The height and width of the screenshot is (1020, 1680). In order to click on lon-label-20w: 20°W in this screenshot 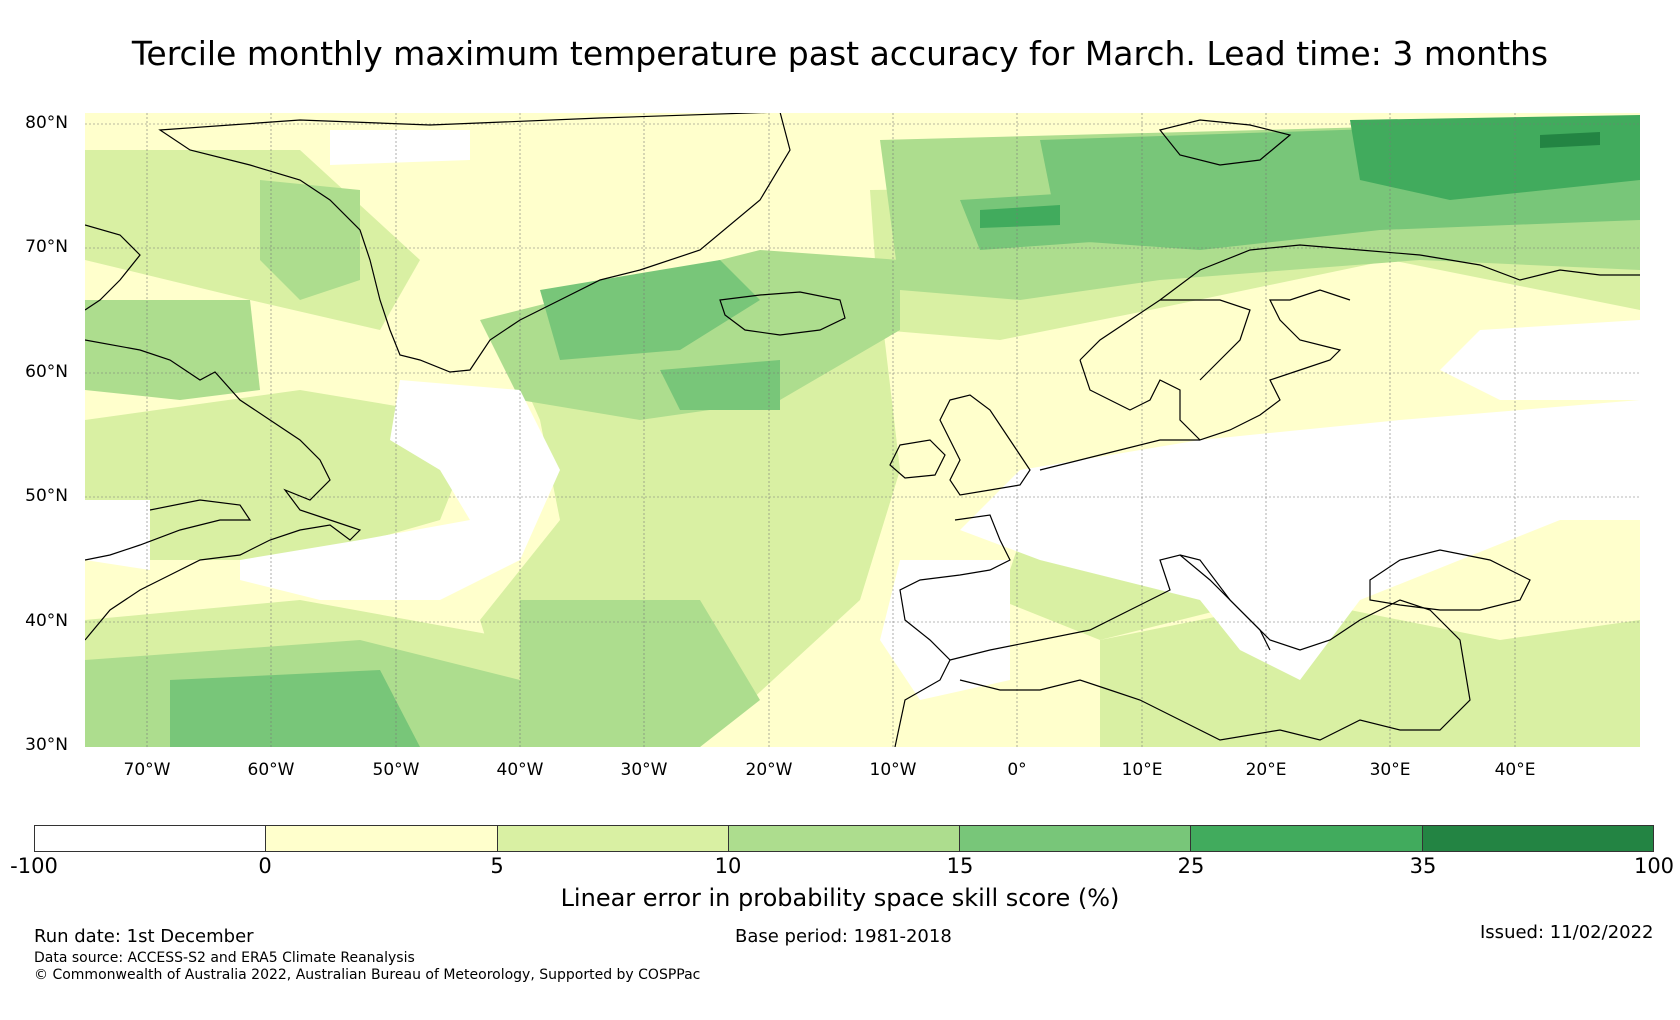, I will do `click(769, 770)`.